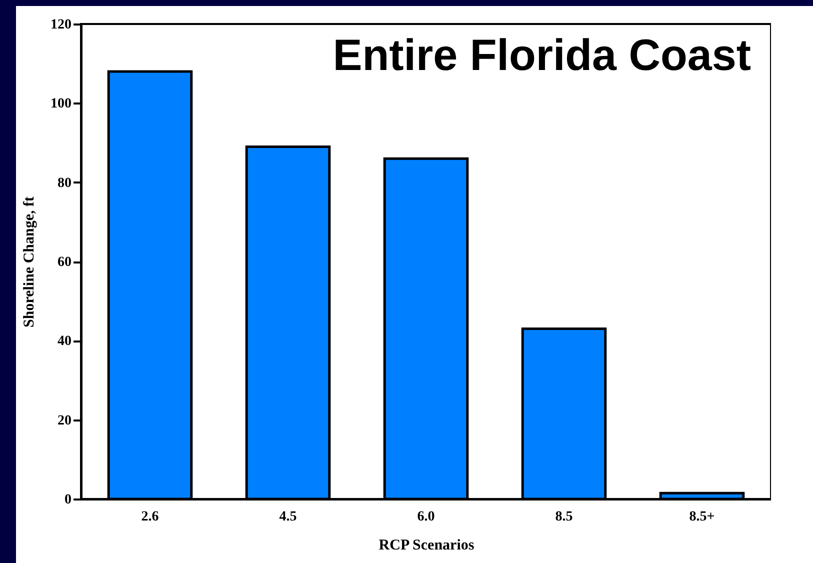  What do you see at coordinates (150, 517) in the screenshot?
I see `x-tick-label: 2.6` at bounding box center [150, 517].